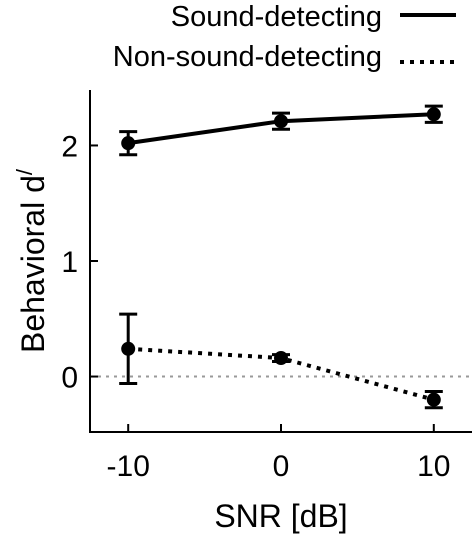 Image resolution: width=474 pixels, height=535 pixels. I want to click on legend: Sound-detecting Non-sound-detecting, so click(284, 37).